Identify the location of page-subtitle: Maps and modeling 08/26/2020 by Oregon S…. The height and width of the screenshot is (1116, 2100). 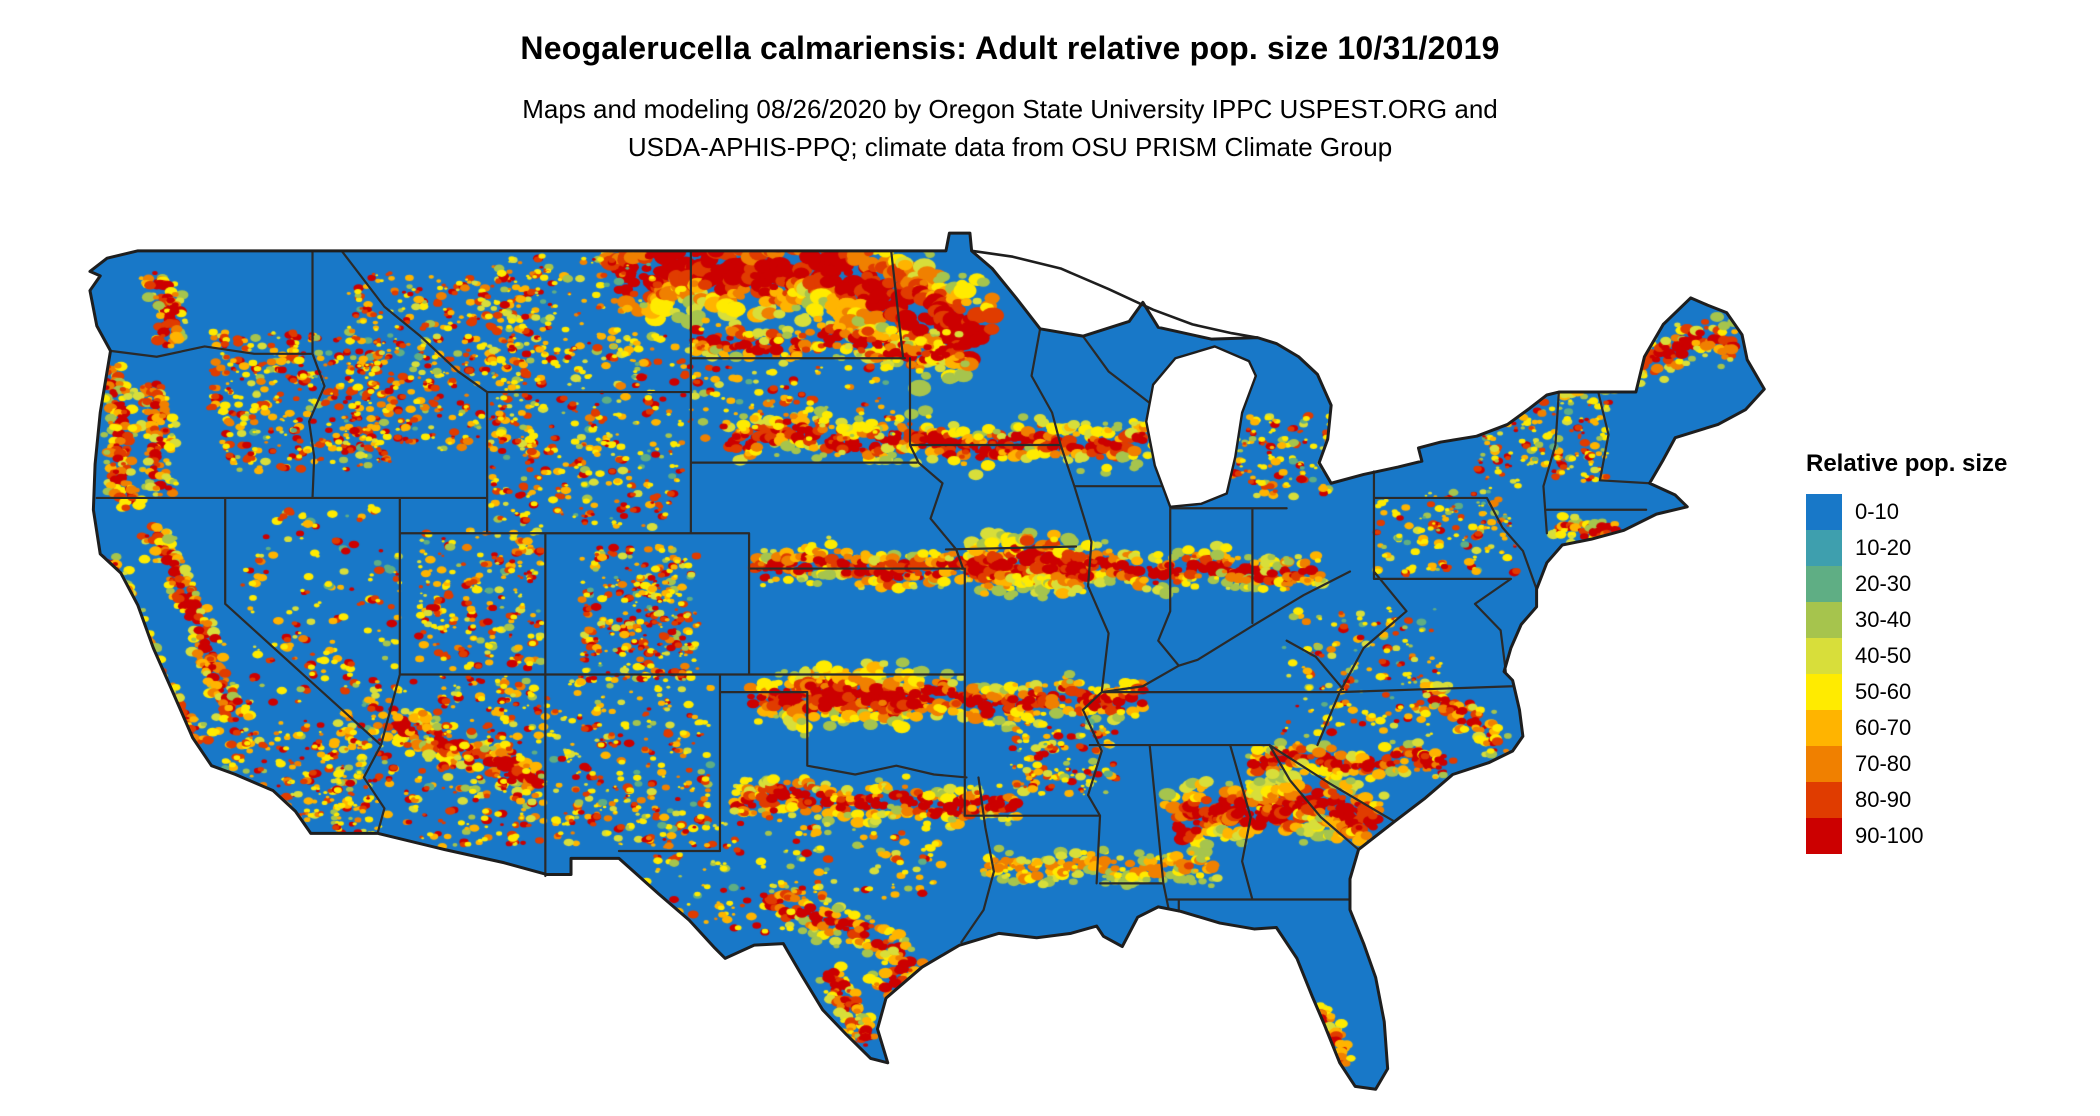
(1010, 128).